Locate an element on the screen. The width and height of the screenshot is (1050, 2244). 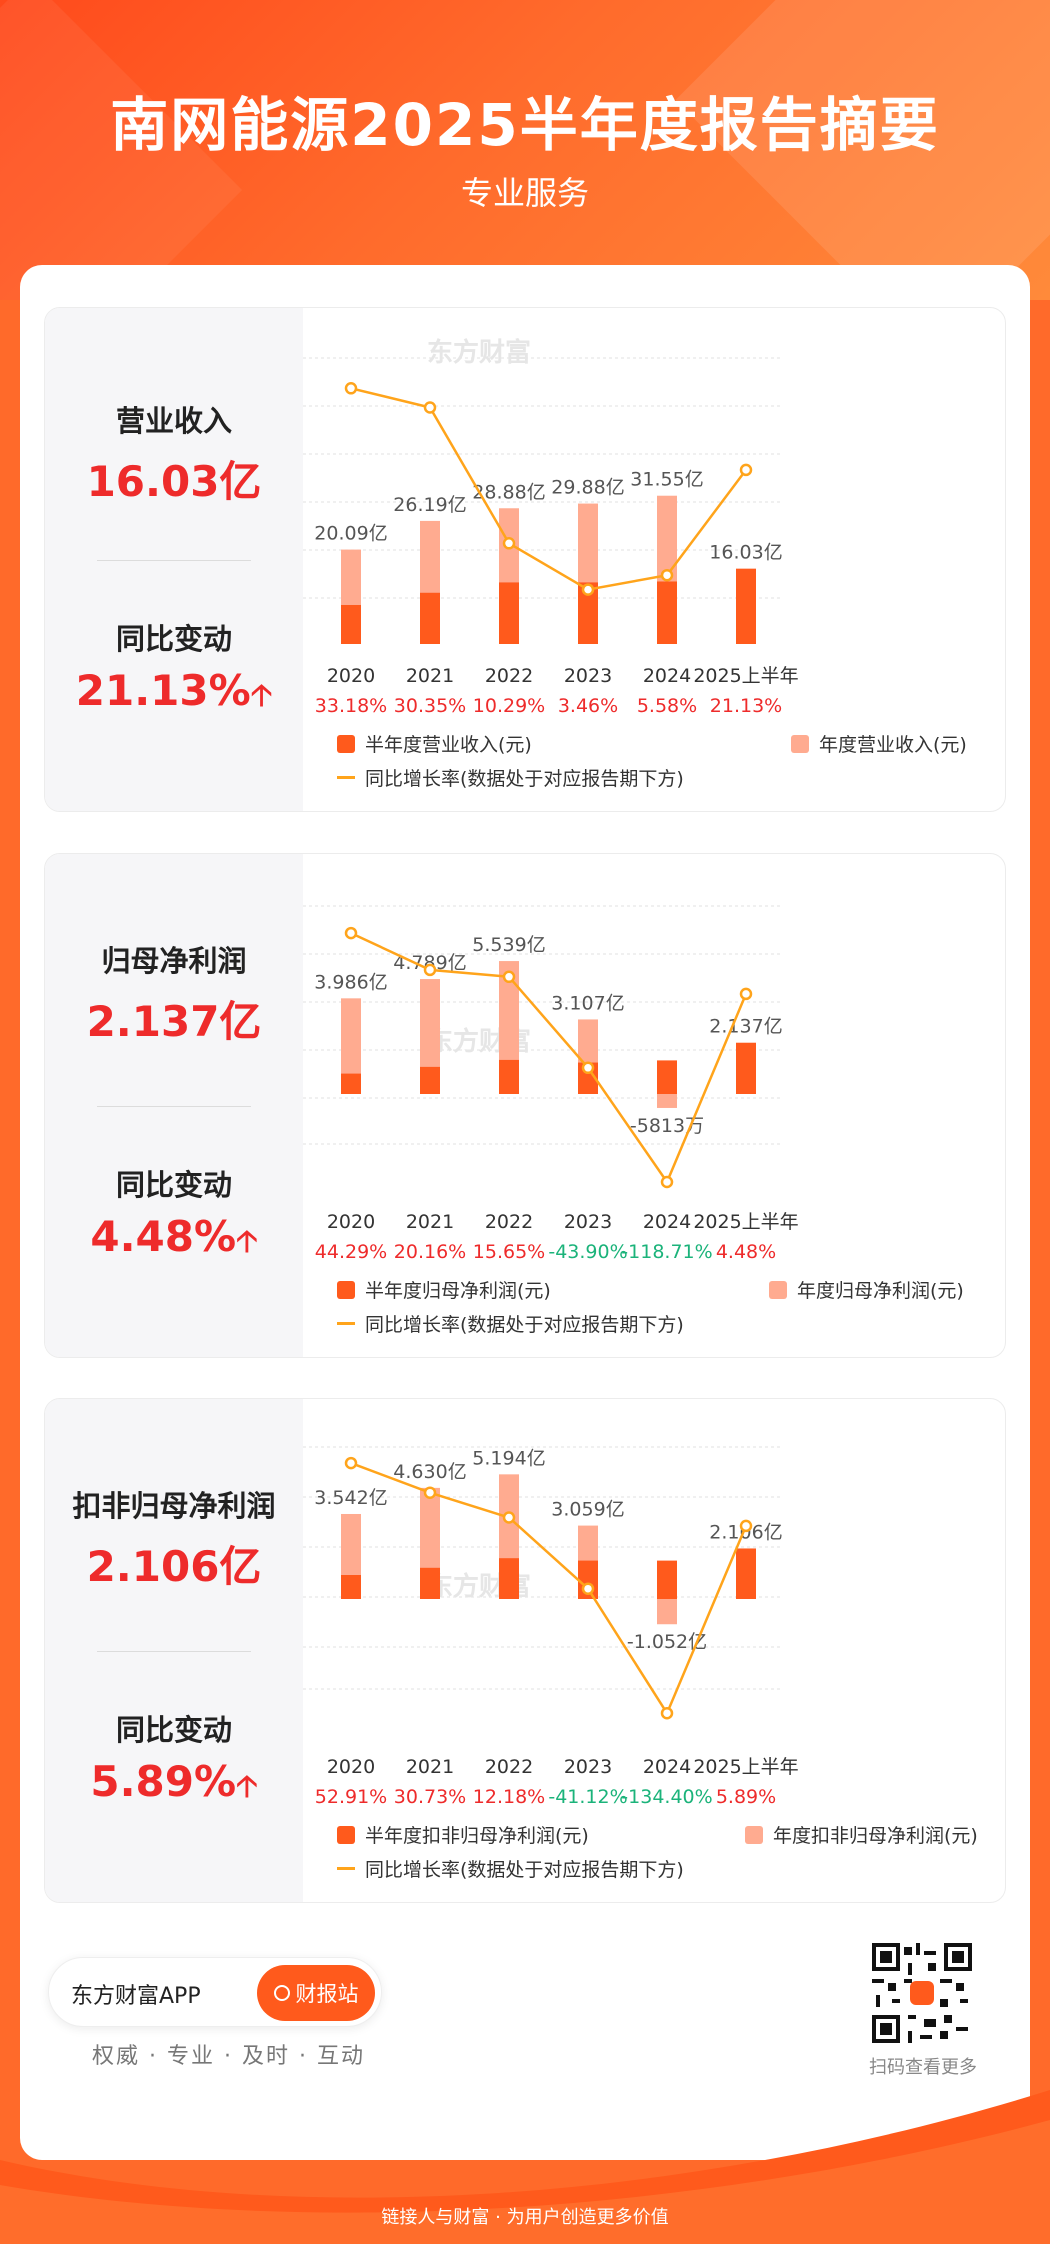
bar-value-label: 2.106亿 is located at coordinates (745, 1532).